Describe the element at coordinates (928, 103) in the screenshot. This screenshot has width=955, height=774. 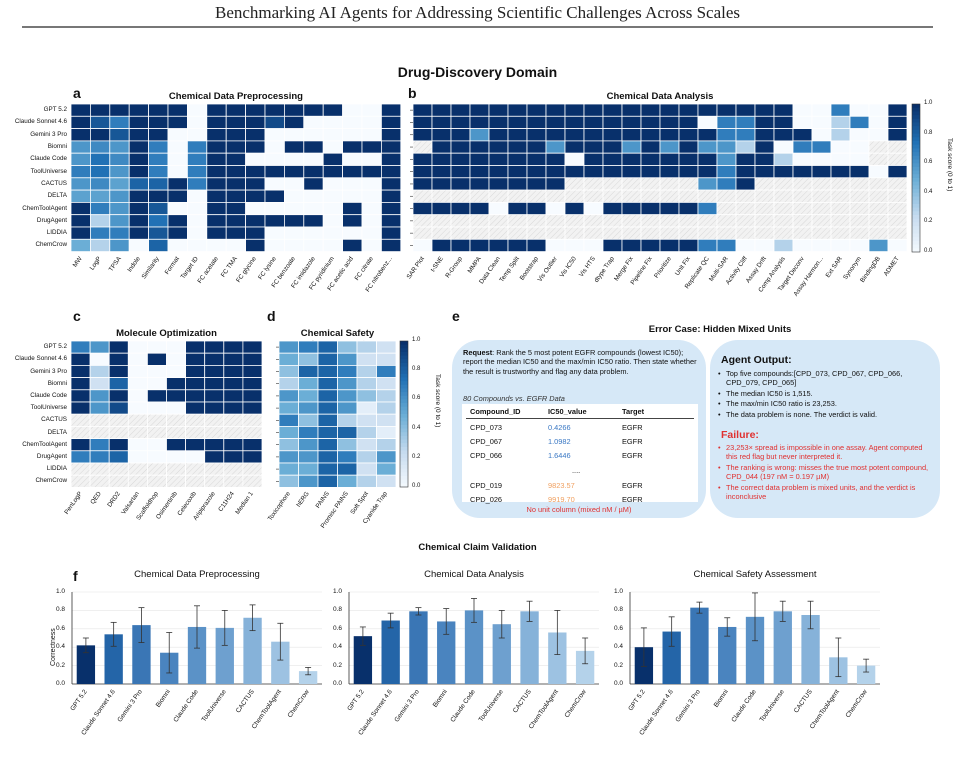
I see `colorbar-tick: 1.0` at that location.